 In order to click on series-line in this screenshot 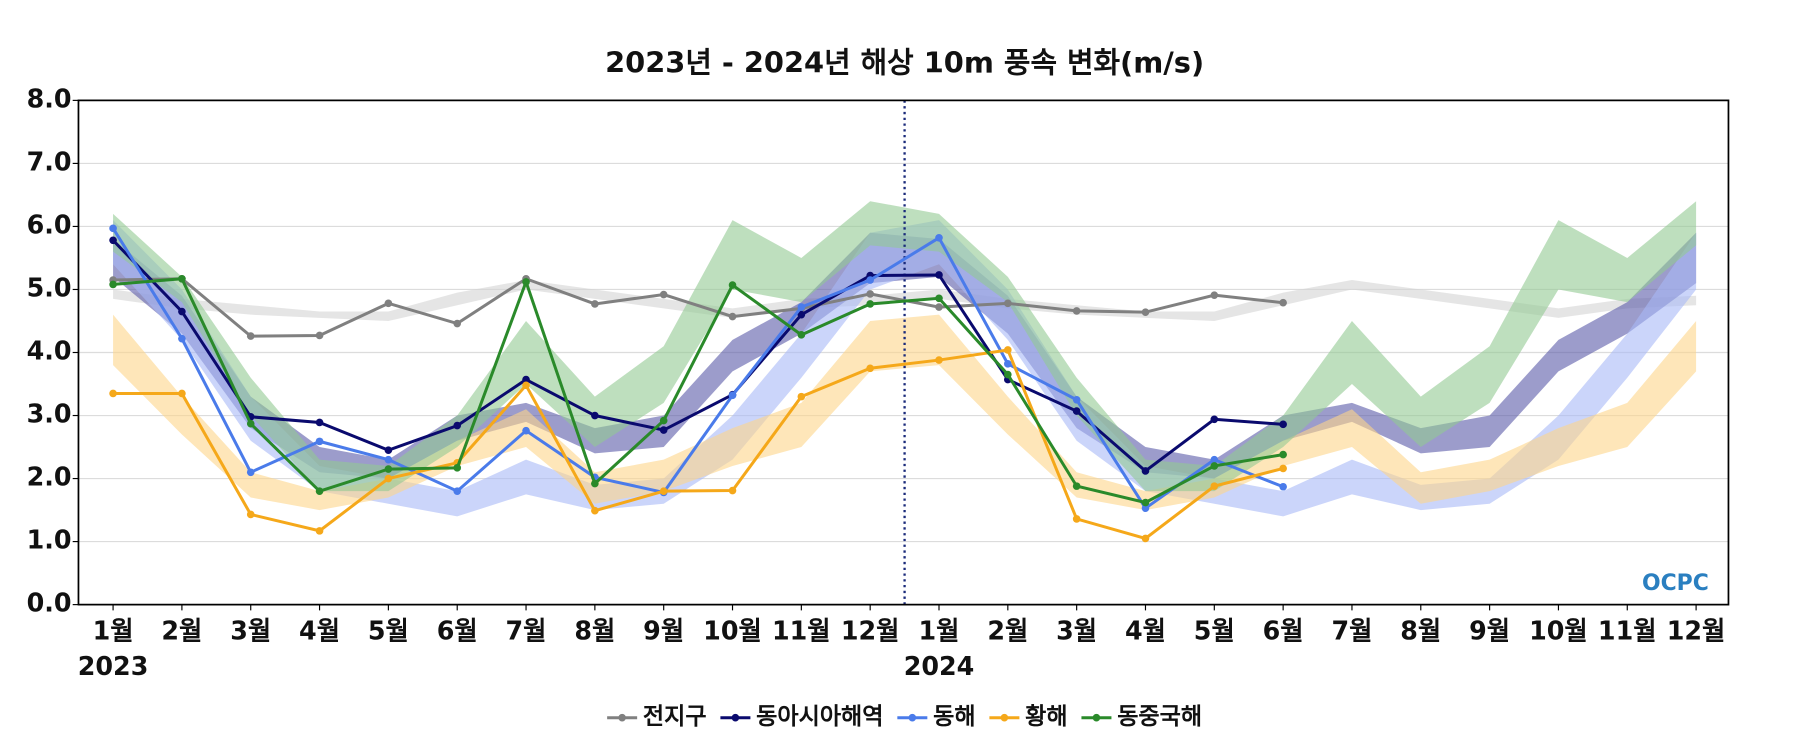, I will do `click(698, 307)`.